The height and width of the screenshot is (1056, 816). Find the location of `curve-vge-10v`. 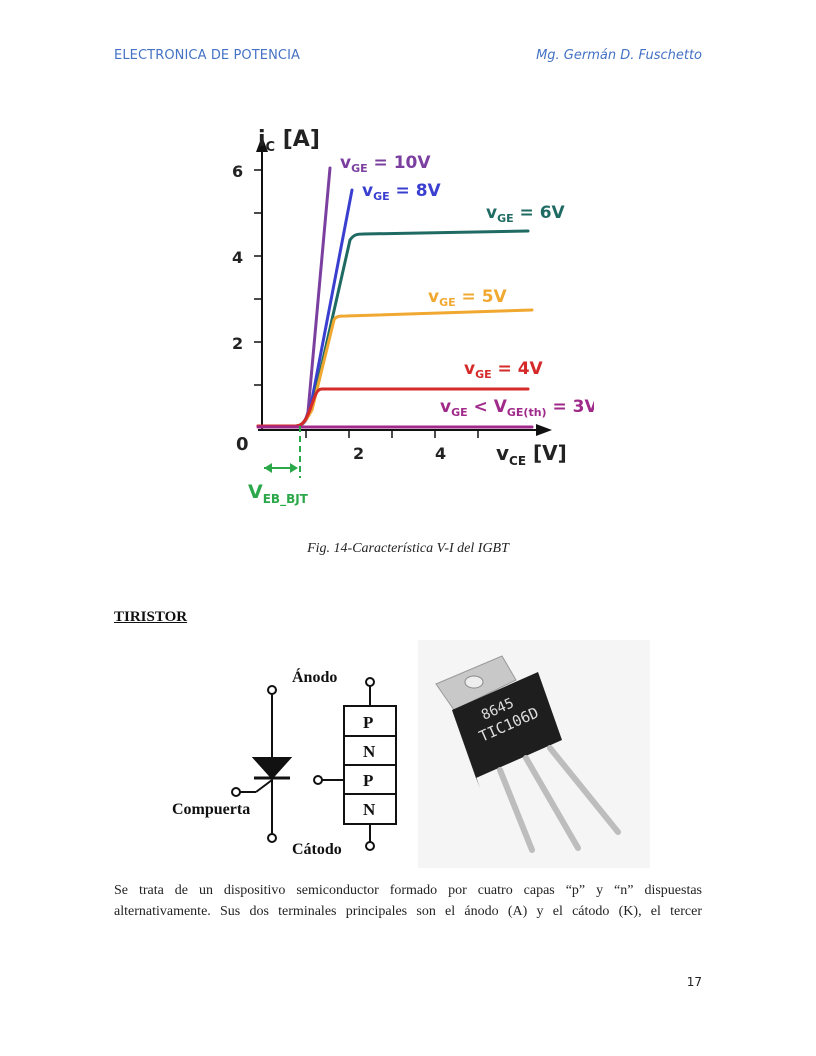

curve-vge-10v is located at coordinates (294, 297).